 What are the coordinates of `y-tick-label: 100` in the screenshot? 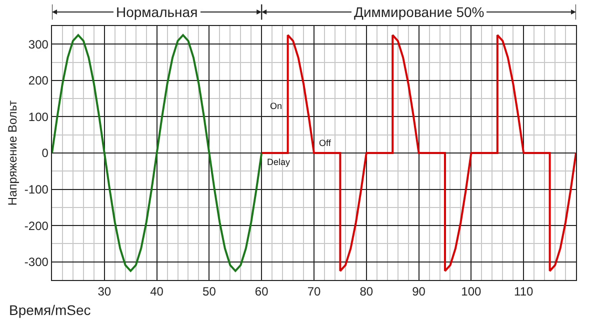 It's located at (38, 117).